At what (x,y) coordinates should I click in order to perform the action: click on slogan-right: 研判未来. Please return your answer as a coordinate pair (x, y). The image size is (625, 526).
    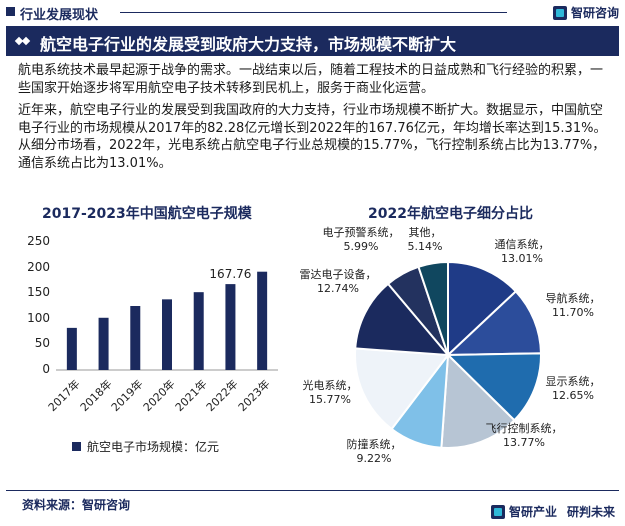
    Looking at the image, I should click on (590, 512).